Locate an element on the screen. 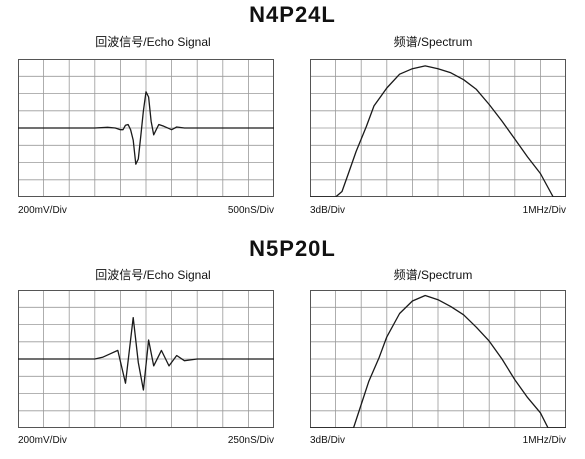 The width and height of the screenshot is (585, 459). chart-title-n5p20l: N5P20L is located at coordinates (292, 248).